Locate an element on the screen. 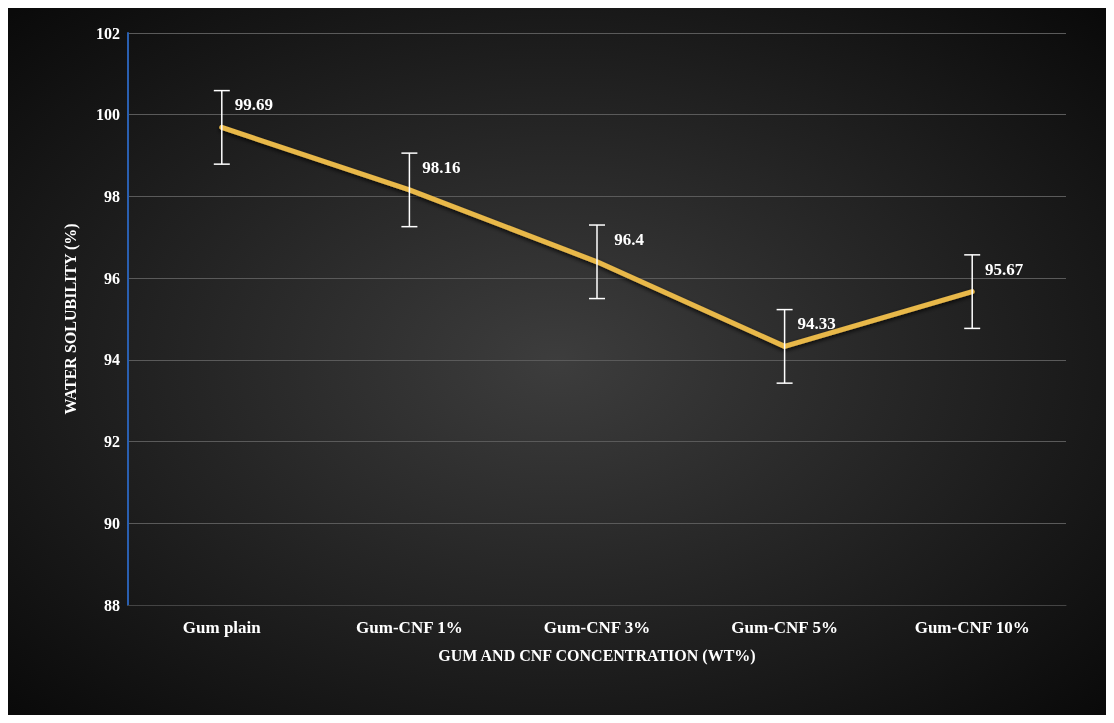 The height and width of the screenshot is (723, 1114). x-tick-label: Gum-CNF 5% is located at coordinates (784, 627).